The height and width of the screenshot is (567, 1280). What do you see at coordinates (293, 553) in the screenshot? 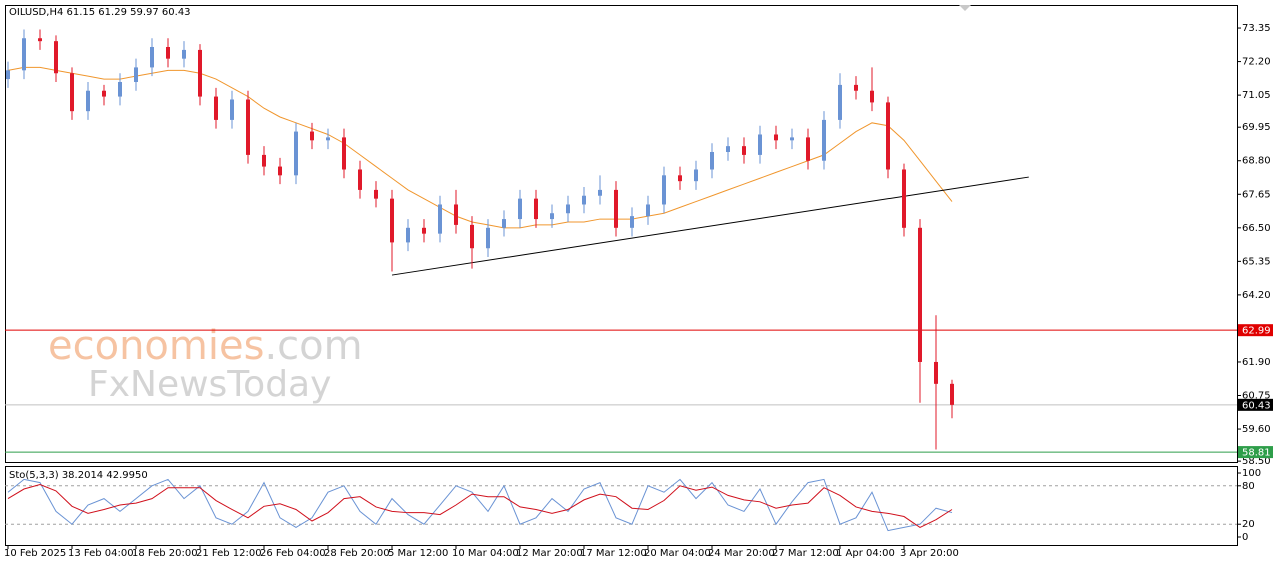
I see `x-tick-label: 26 Feb 04:00` at bounding box center [293, 553].